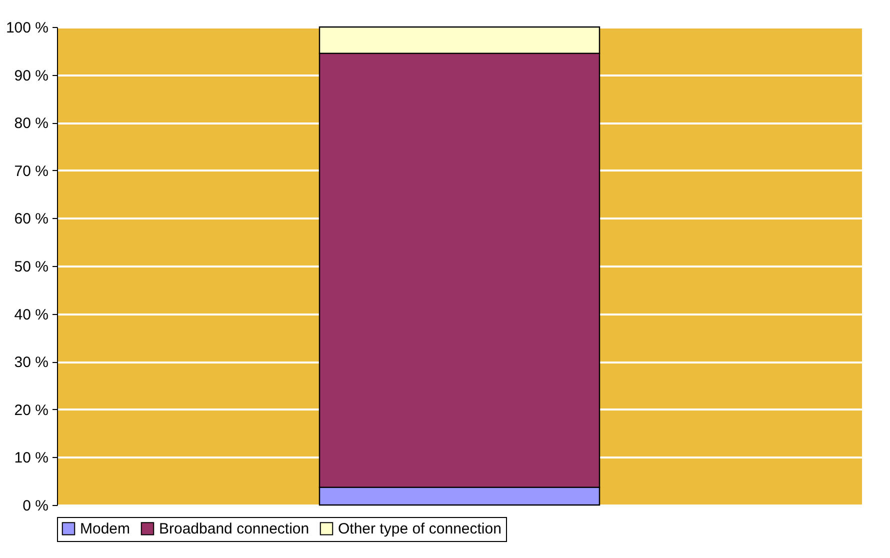  I want to click on y-tick-label: 40 %, so click(31, 315).